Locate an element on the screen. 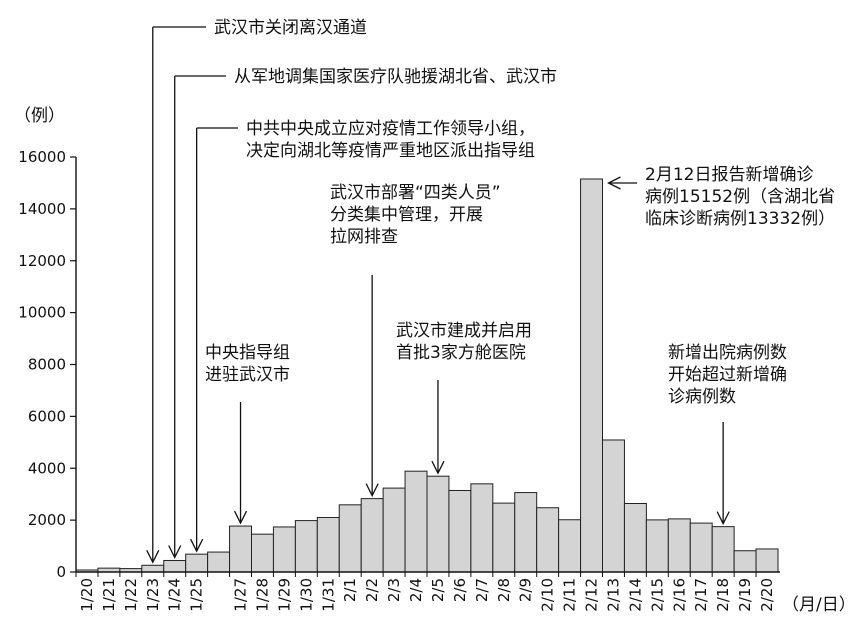  y-ticks: 0 2000 4000 6000 8000 10000 12000 14000 16000 is located at coordinates (47, 364).